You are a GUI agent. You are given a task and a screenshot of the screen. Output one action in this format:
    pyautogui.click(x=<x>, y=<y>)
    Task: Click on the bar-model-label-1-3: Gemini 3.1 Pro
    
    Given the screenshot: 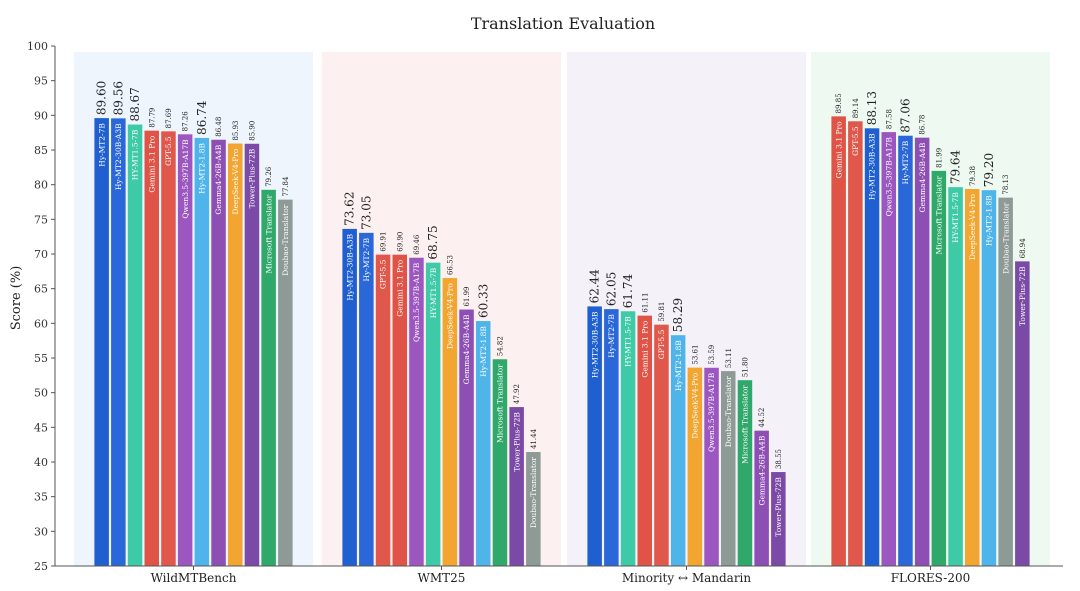 What is the action you would take?
    pyautogui.click(x=399, y=287)
    